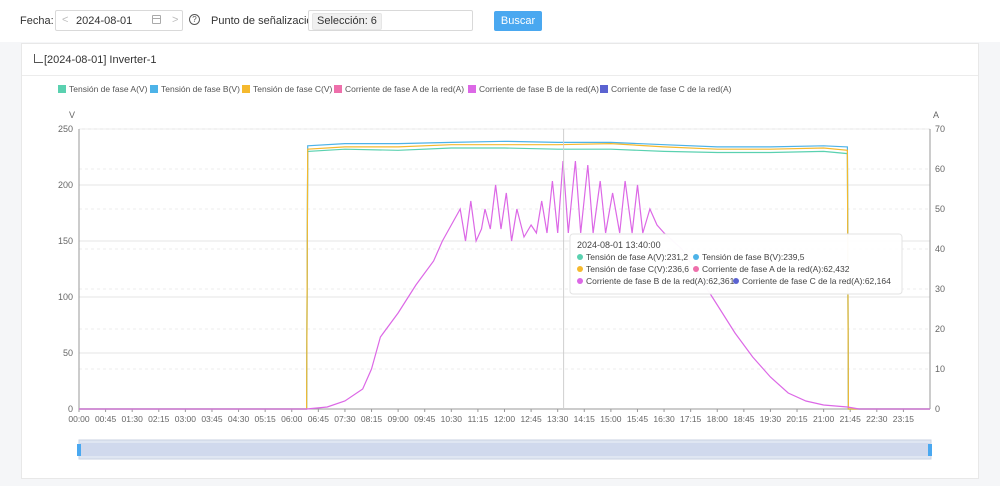 The width and height of the screenshot is (1000, 486). I want to click on tooltip-entry: Tensión de fase B(V):239,5, so click(753, 257).